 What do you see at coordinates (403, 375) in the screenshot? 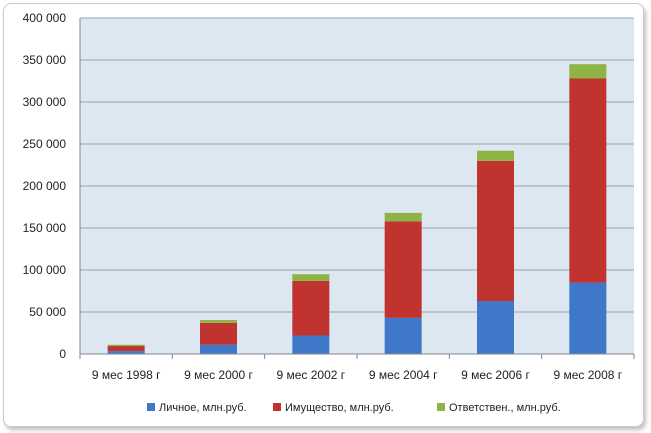
I see `x-tick-label: 9 мес 2004 г` at bounding box center [403, 375].